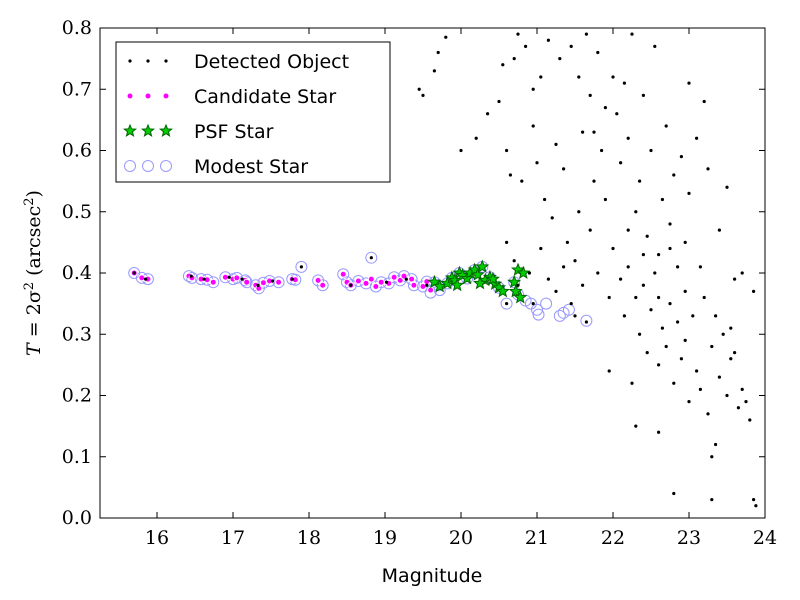 This screenshot has height=600, width=800. Describe the element at coordinates (265, 97) in the screenshot. I see `legend-entry-candidate-star: Candidate Star` at that location.